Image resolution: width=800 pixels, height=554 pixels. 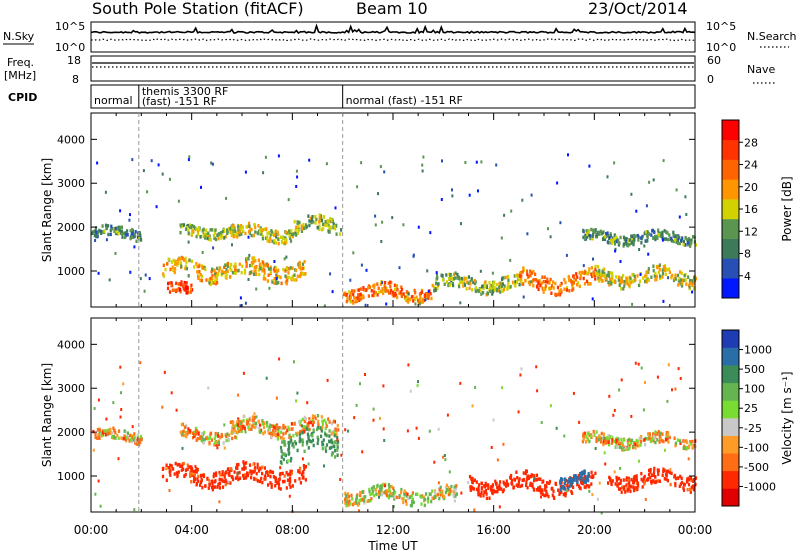 I want to click on cpid-segment-label: (fast) -151 RF, so click(x=179, y=101).